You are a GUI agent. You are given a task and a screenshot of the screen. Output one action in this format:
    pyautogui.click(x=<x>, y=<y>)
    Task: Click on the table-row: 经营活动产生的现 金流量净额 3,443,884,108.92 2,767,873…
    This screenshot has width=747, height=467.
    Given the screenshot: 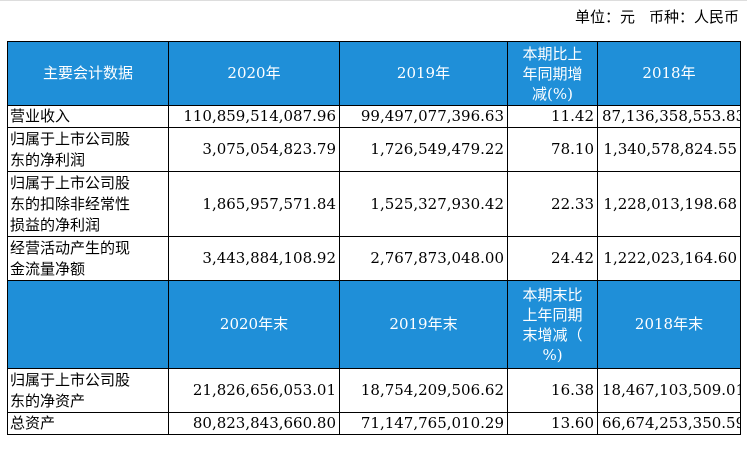 What is the action you would take?
    pyautogui.click(x=374, y=258)
    